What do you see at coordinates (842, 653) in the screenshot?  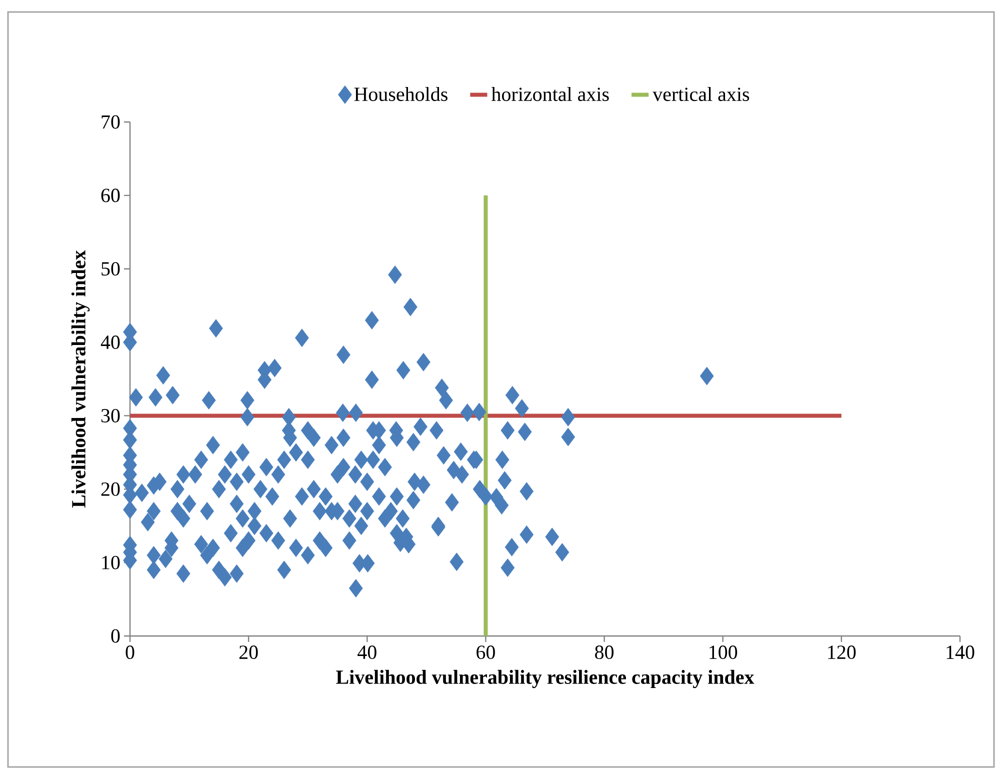 I see `x-tick-label: 120` at bounding box center [842, 653].